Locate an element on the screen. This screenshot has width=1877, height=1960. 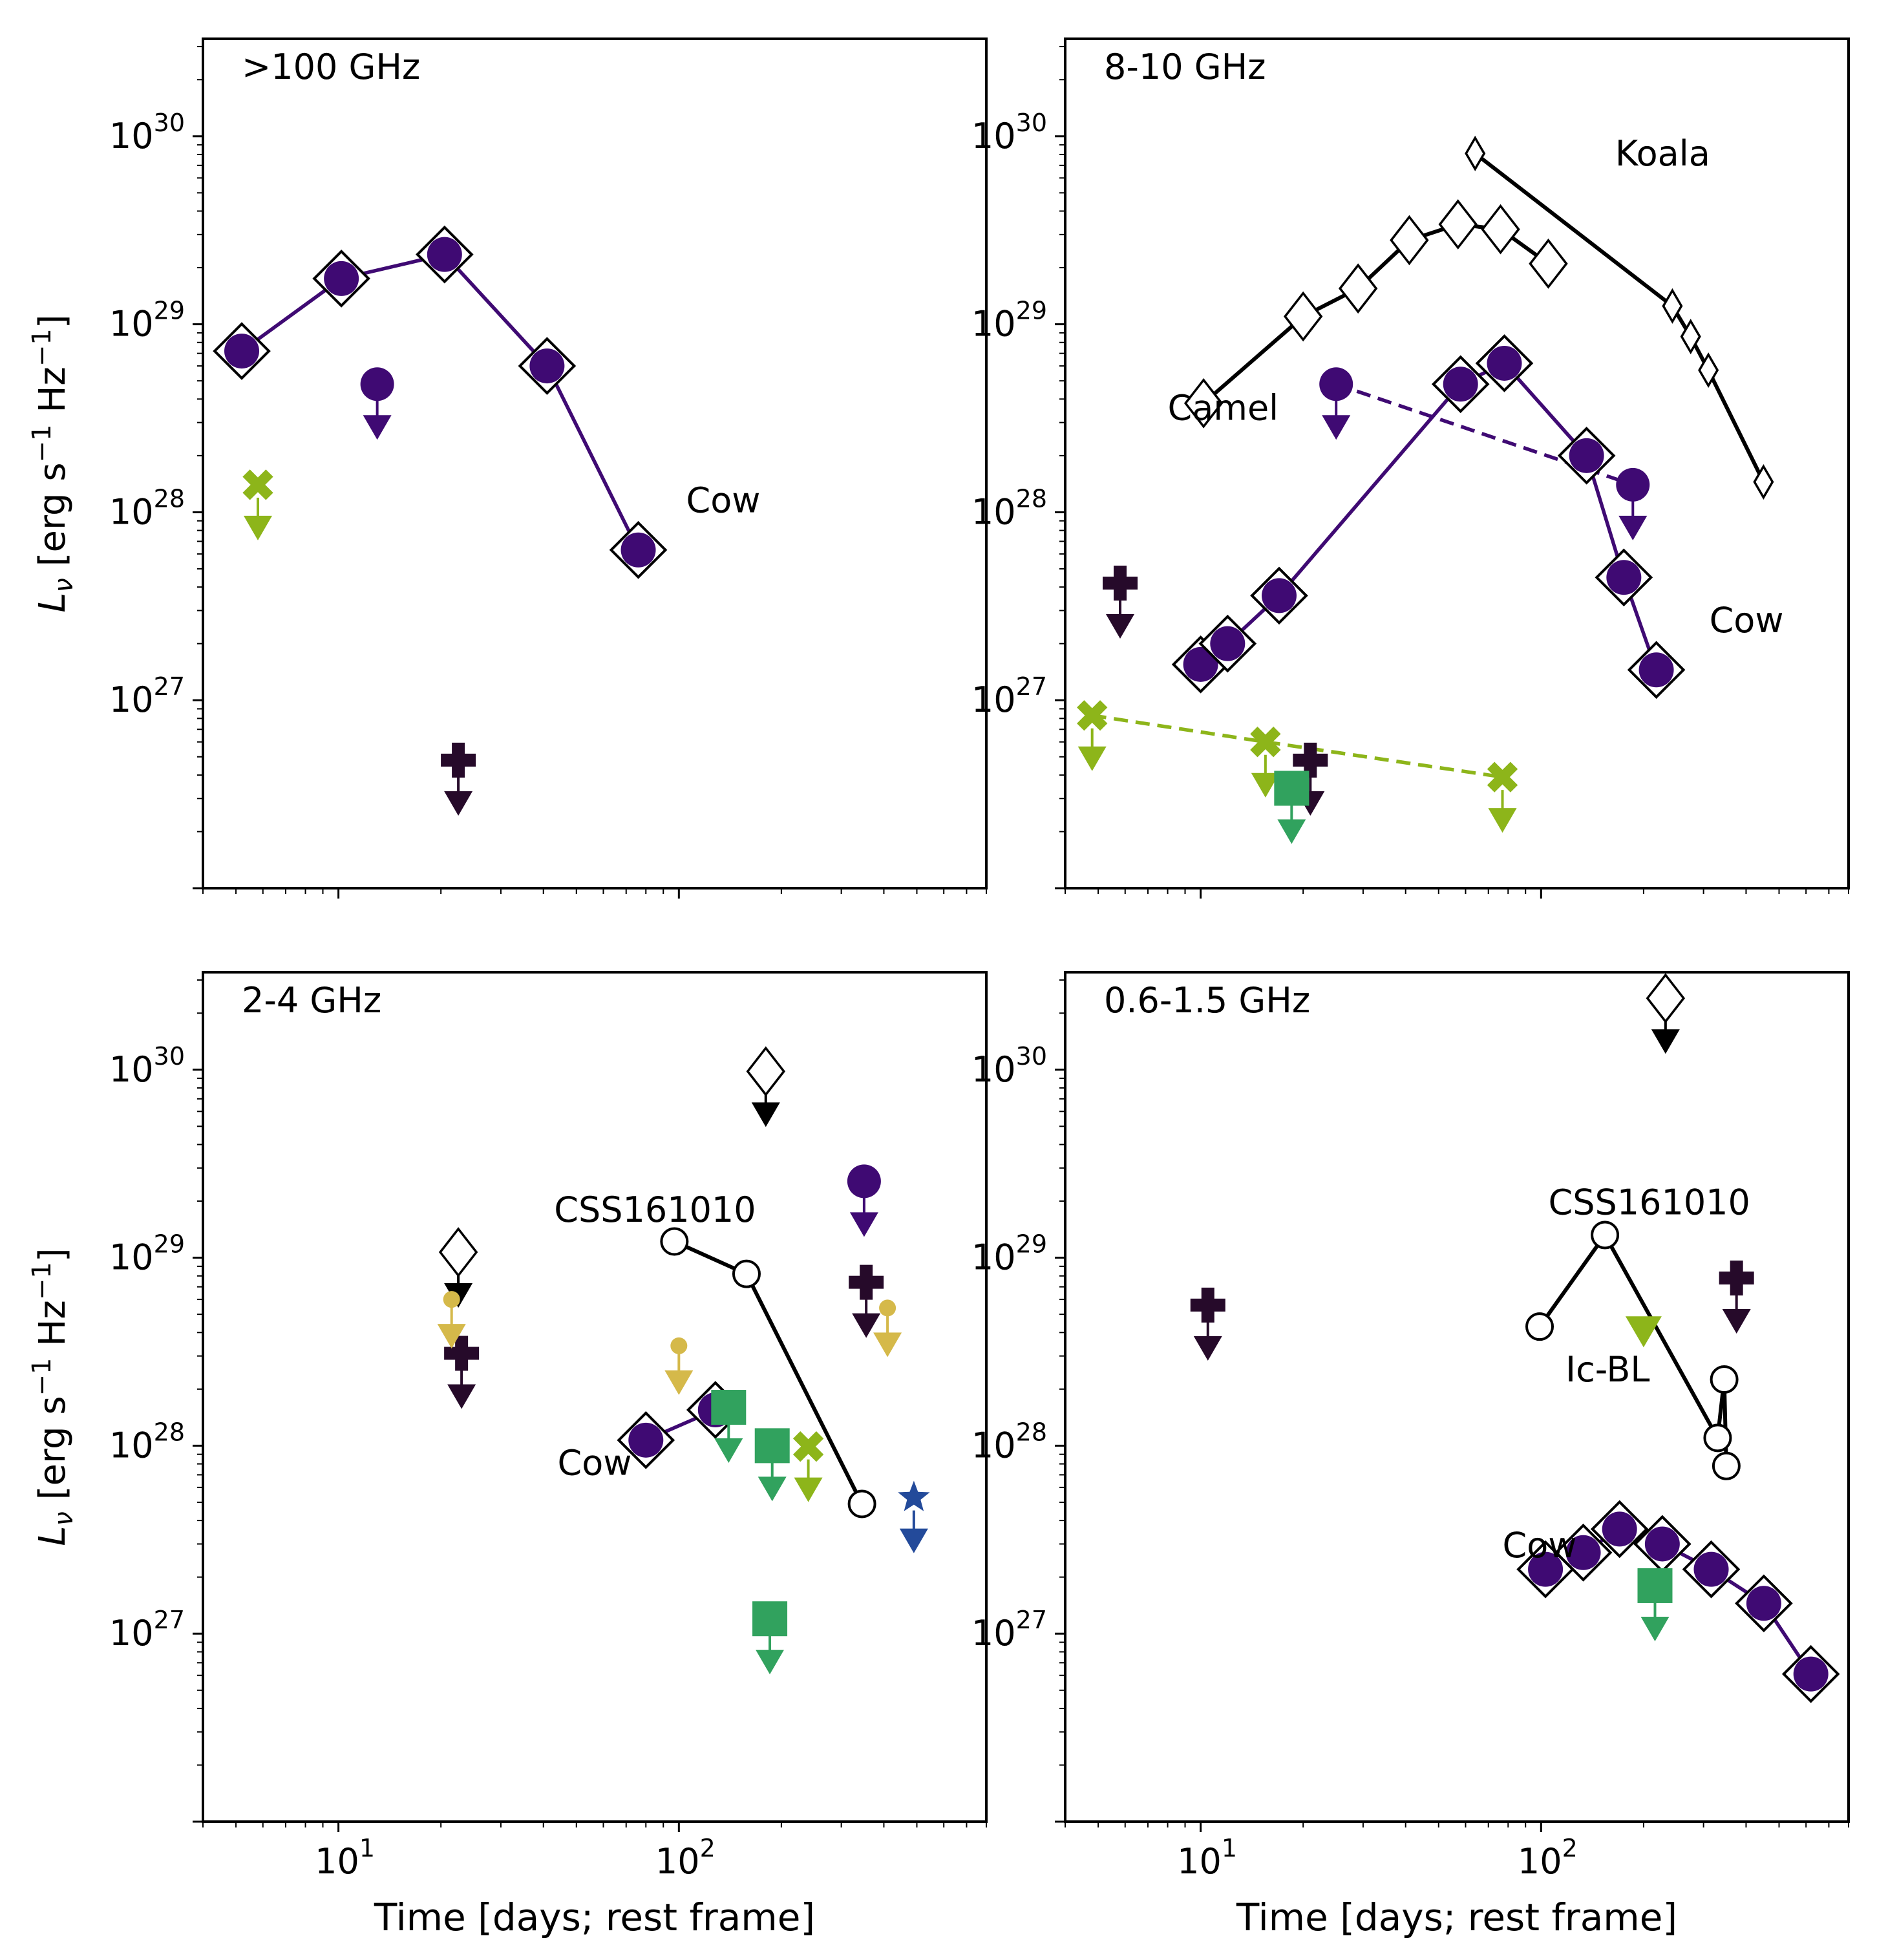
y-label-sup2: −1 is located at coordinates (42, 1281).